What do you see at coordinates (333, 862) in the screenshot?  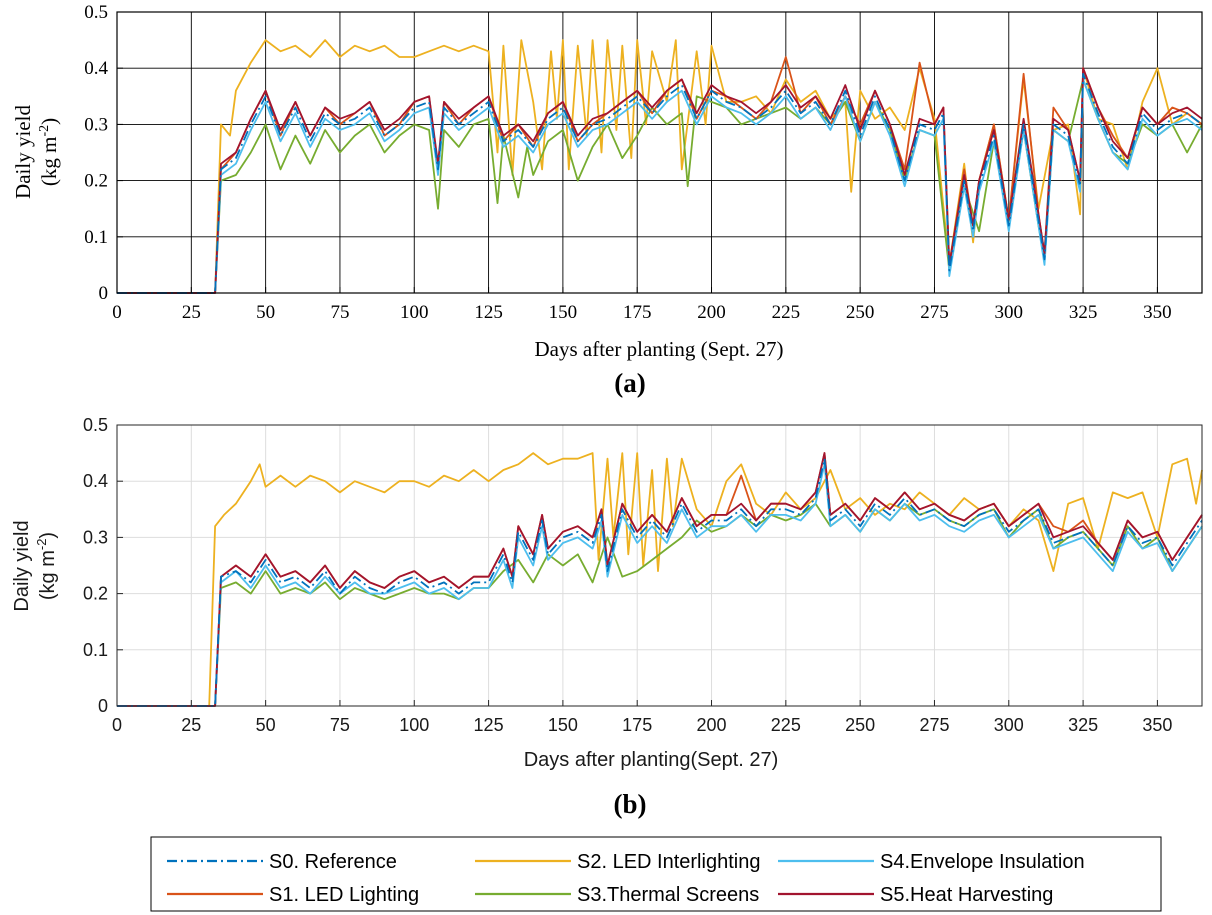 I see `legend-label: S0. Reference` at bounding box center [333, 862].